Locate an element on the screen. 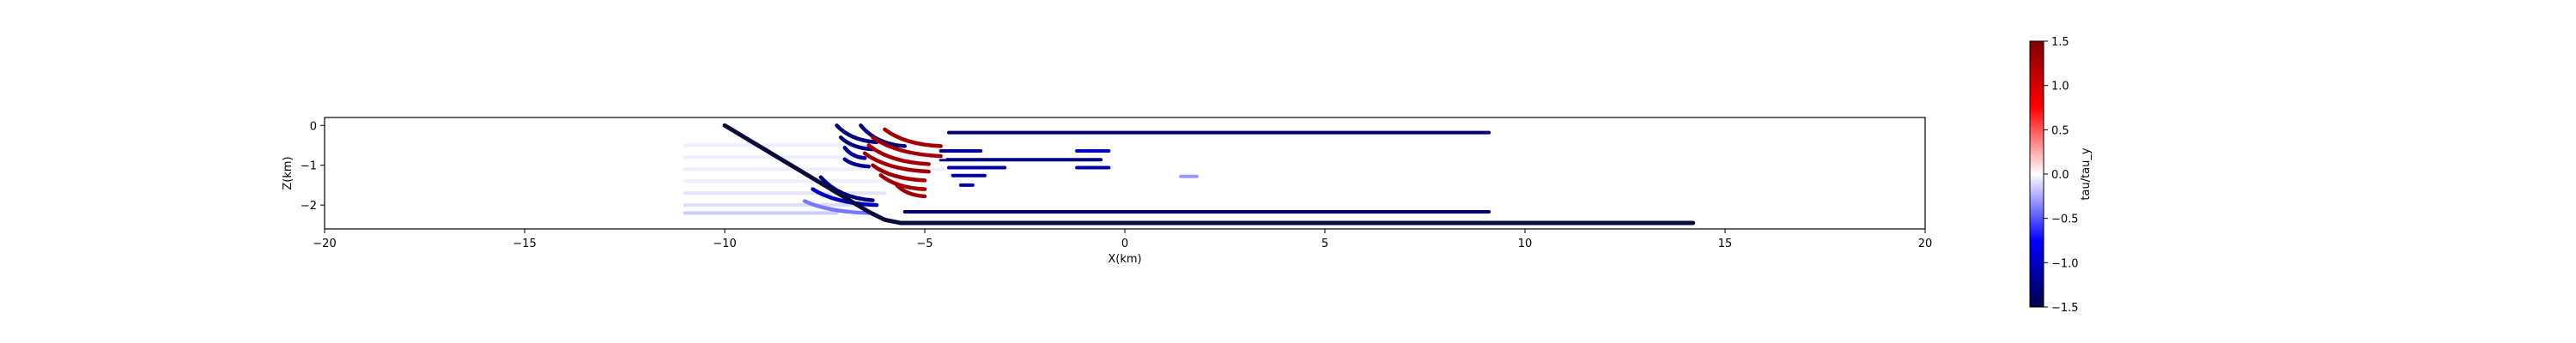 This screenshot has height=343, width=2576. x-tick-label: 10 is located at coordinates (1525, 244).